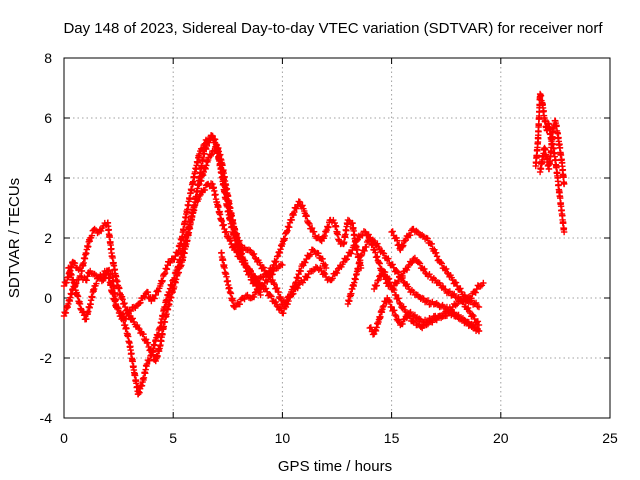  Describe the element at coordinates (46, 358) in the screenshot. I see `y-tick-label: -2` at that location.